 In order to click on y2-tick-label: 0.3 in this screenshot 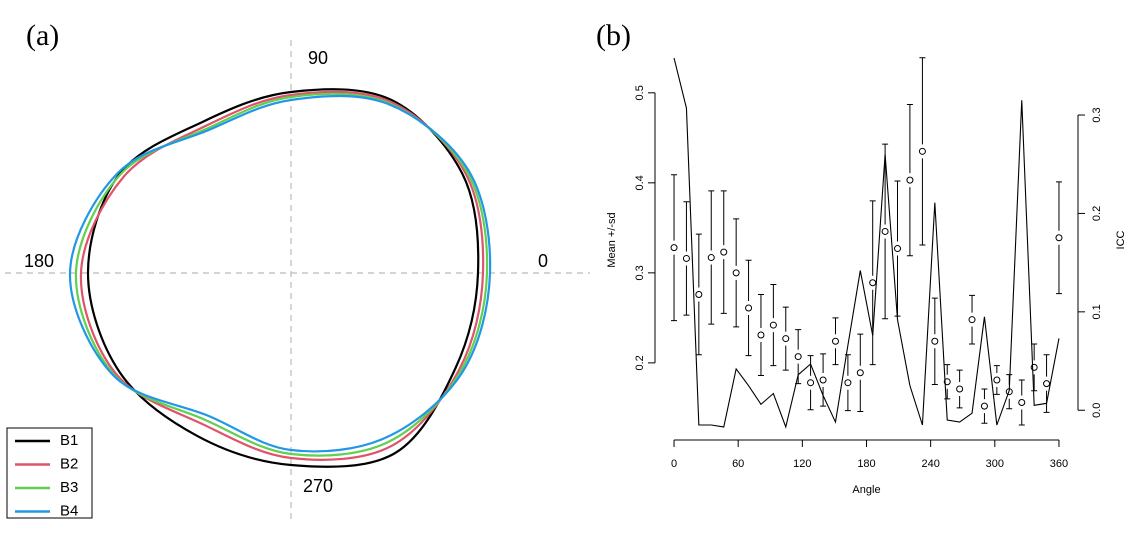, I will do `click(1097, 114)`.